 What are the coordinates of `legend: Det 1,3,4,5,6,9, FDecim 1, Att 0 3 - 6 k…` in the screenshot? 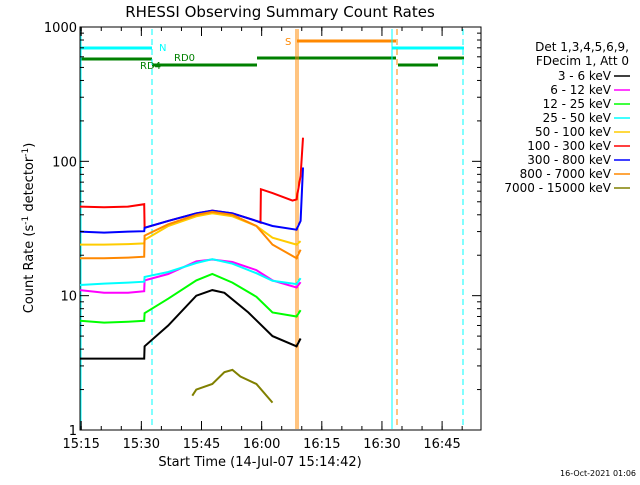 It's located at (567, 117).